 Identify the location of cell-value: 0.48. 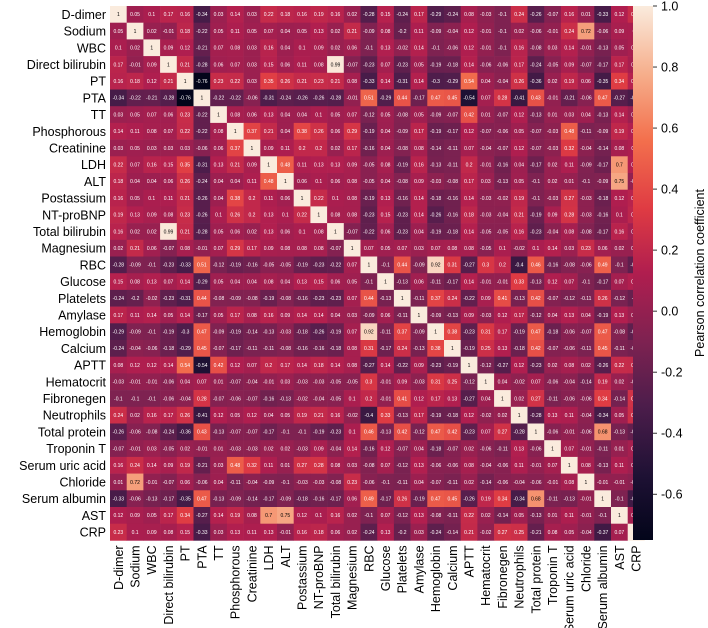
(235, 466).